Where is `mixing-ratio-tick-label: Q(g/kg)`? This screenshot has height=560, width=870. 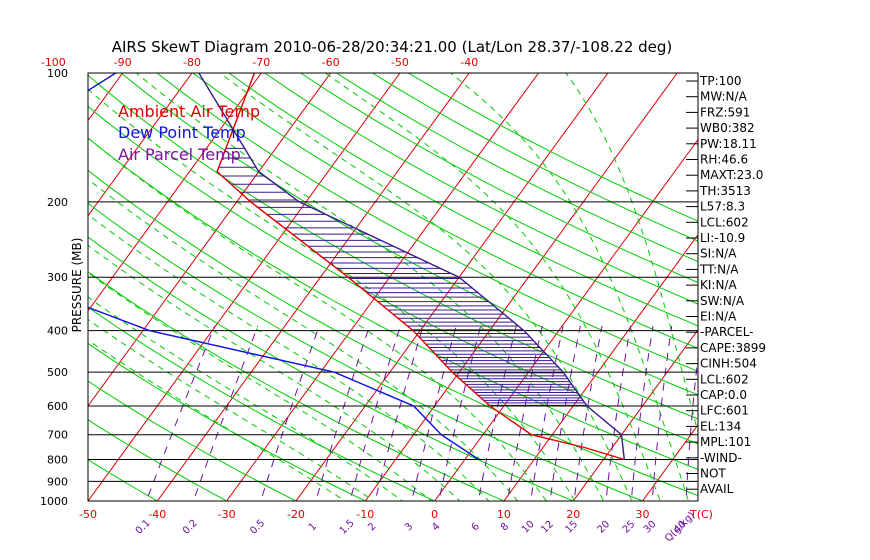
mixing-ratio-tick-label: Q(g/kg) is located at coordinates (680, 527).